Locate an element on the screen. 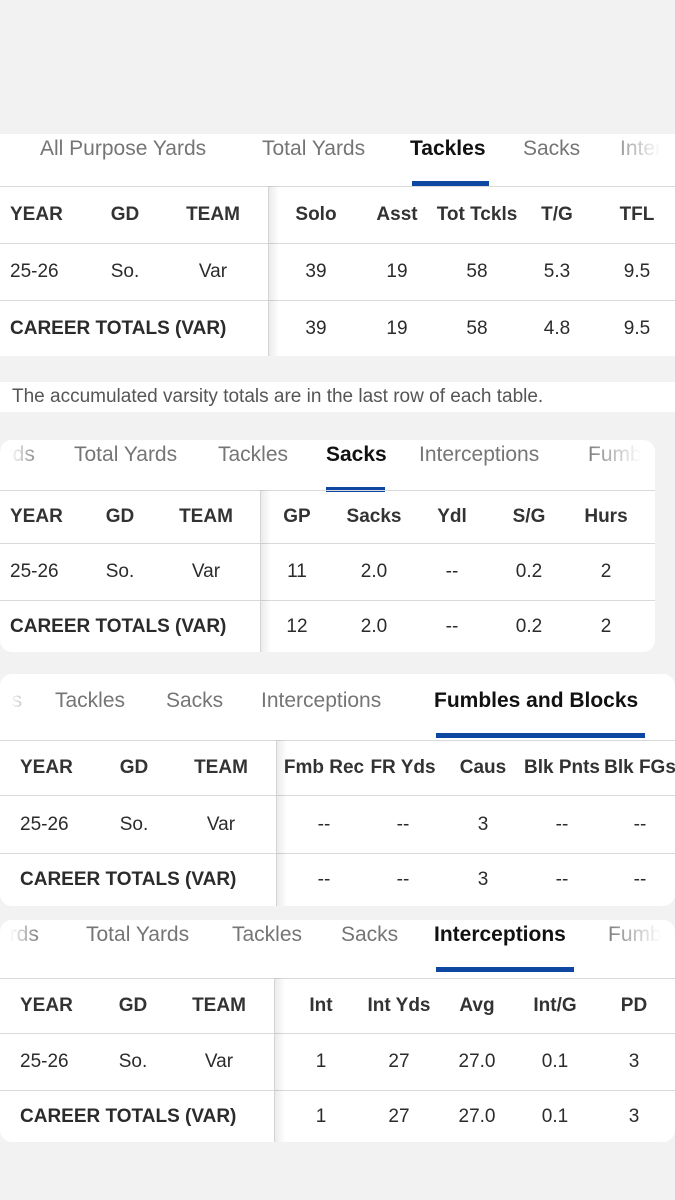 This screenshot has height=1200, width=675. column-header-s-g: S/G is located at coordinates (529, 516).